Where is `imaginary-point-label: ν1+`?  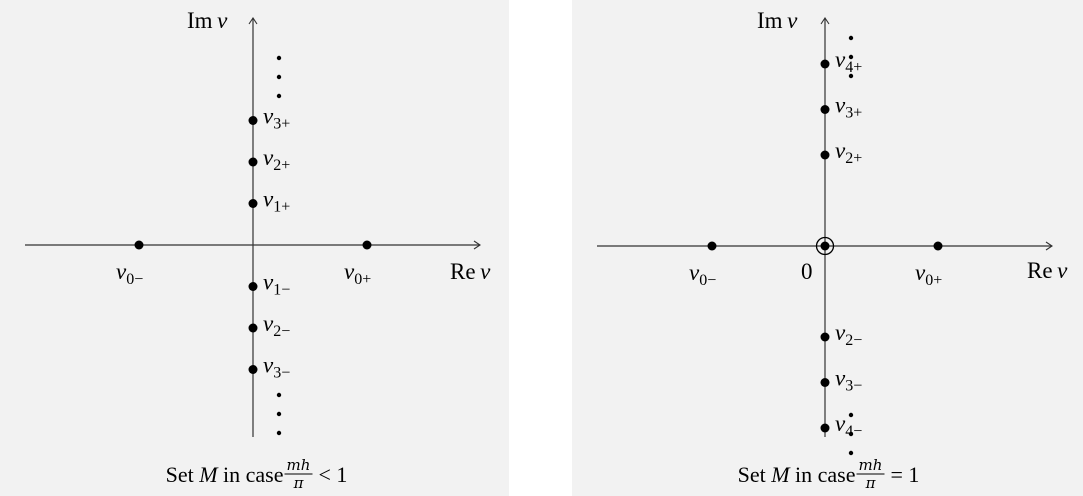
imaginary-point-label: ν1+ is located at coordinates (276, 201).